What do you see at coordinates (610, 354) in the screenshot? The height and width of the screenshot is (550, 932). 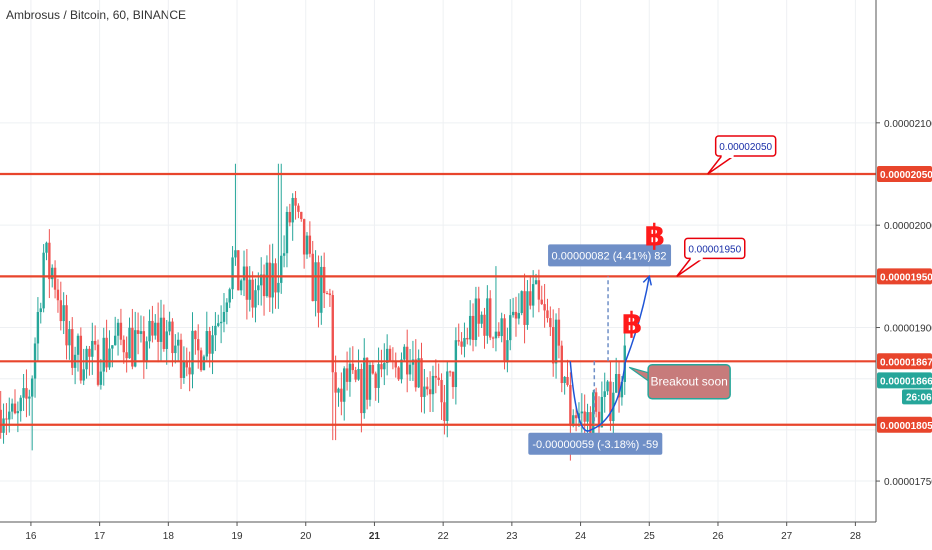 I see `projection-curve` at bounding box center [610, 354].